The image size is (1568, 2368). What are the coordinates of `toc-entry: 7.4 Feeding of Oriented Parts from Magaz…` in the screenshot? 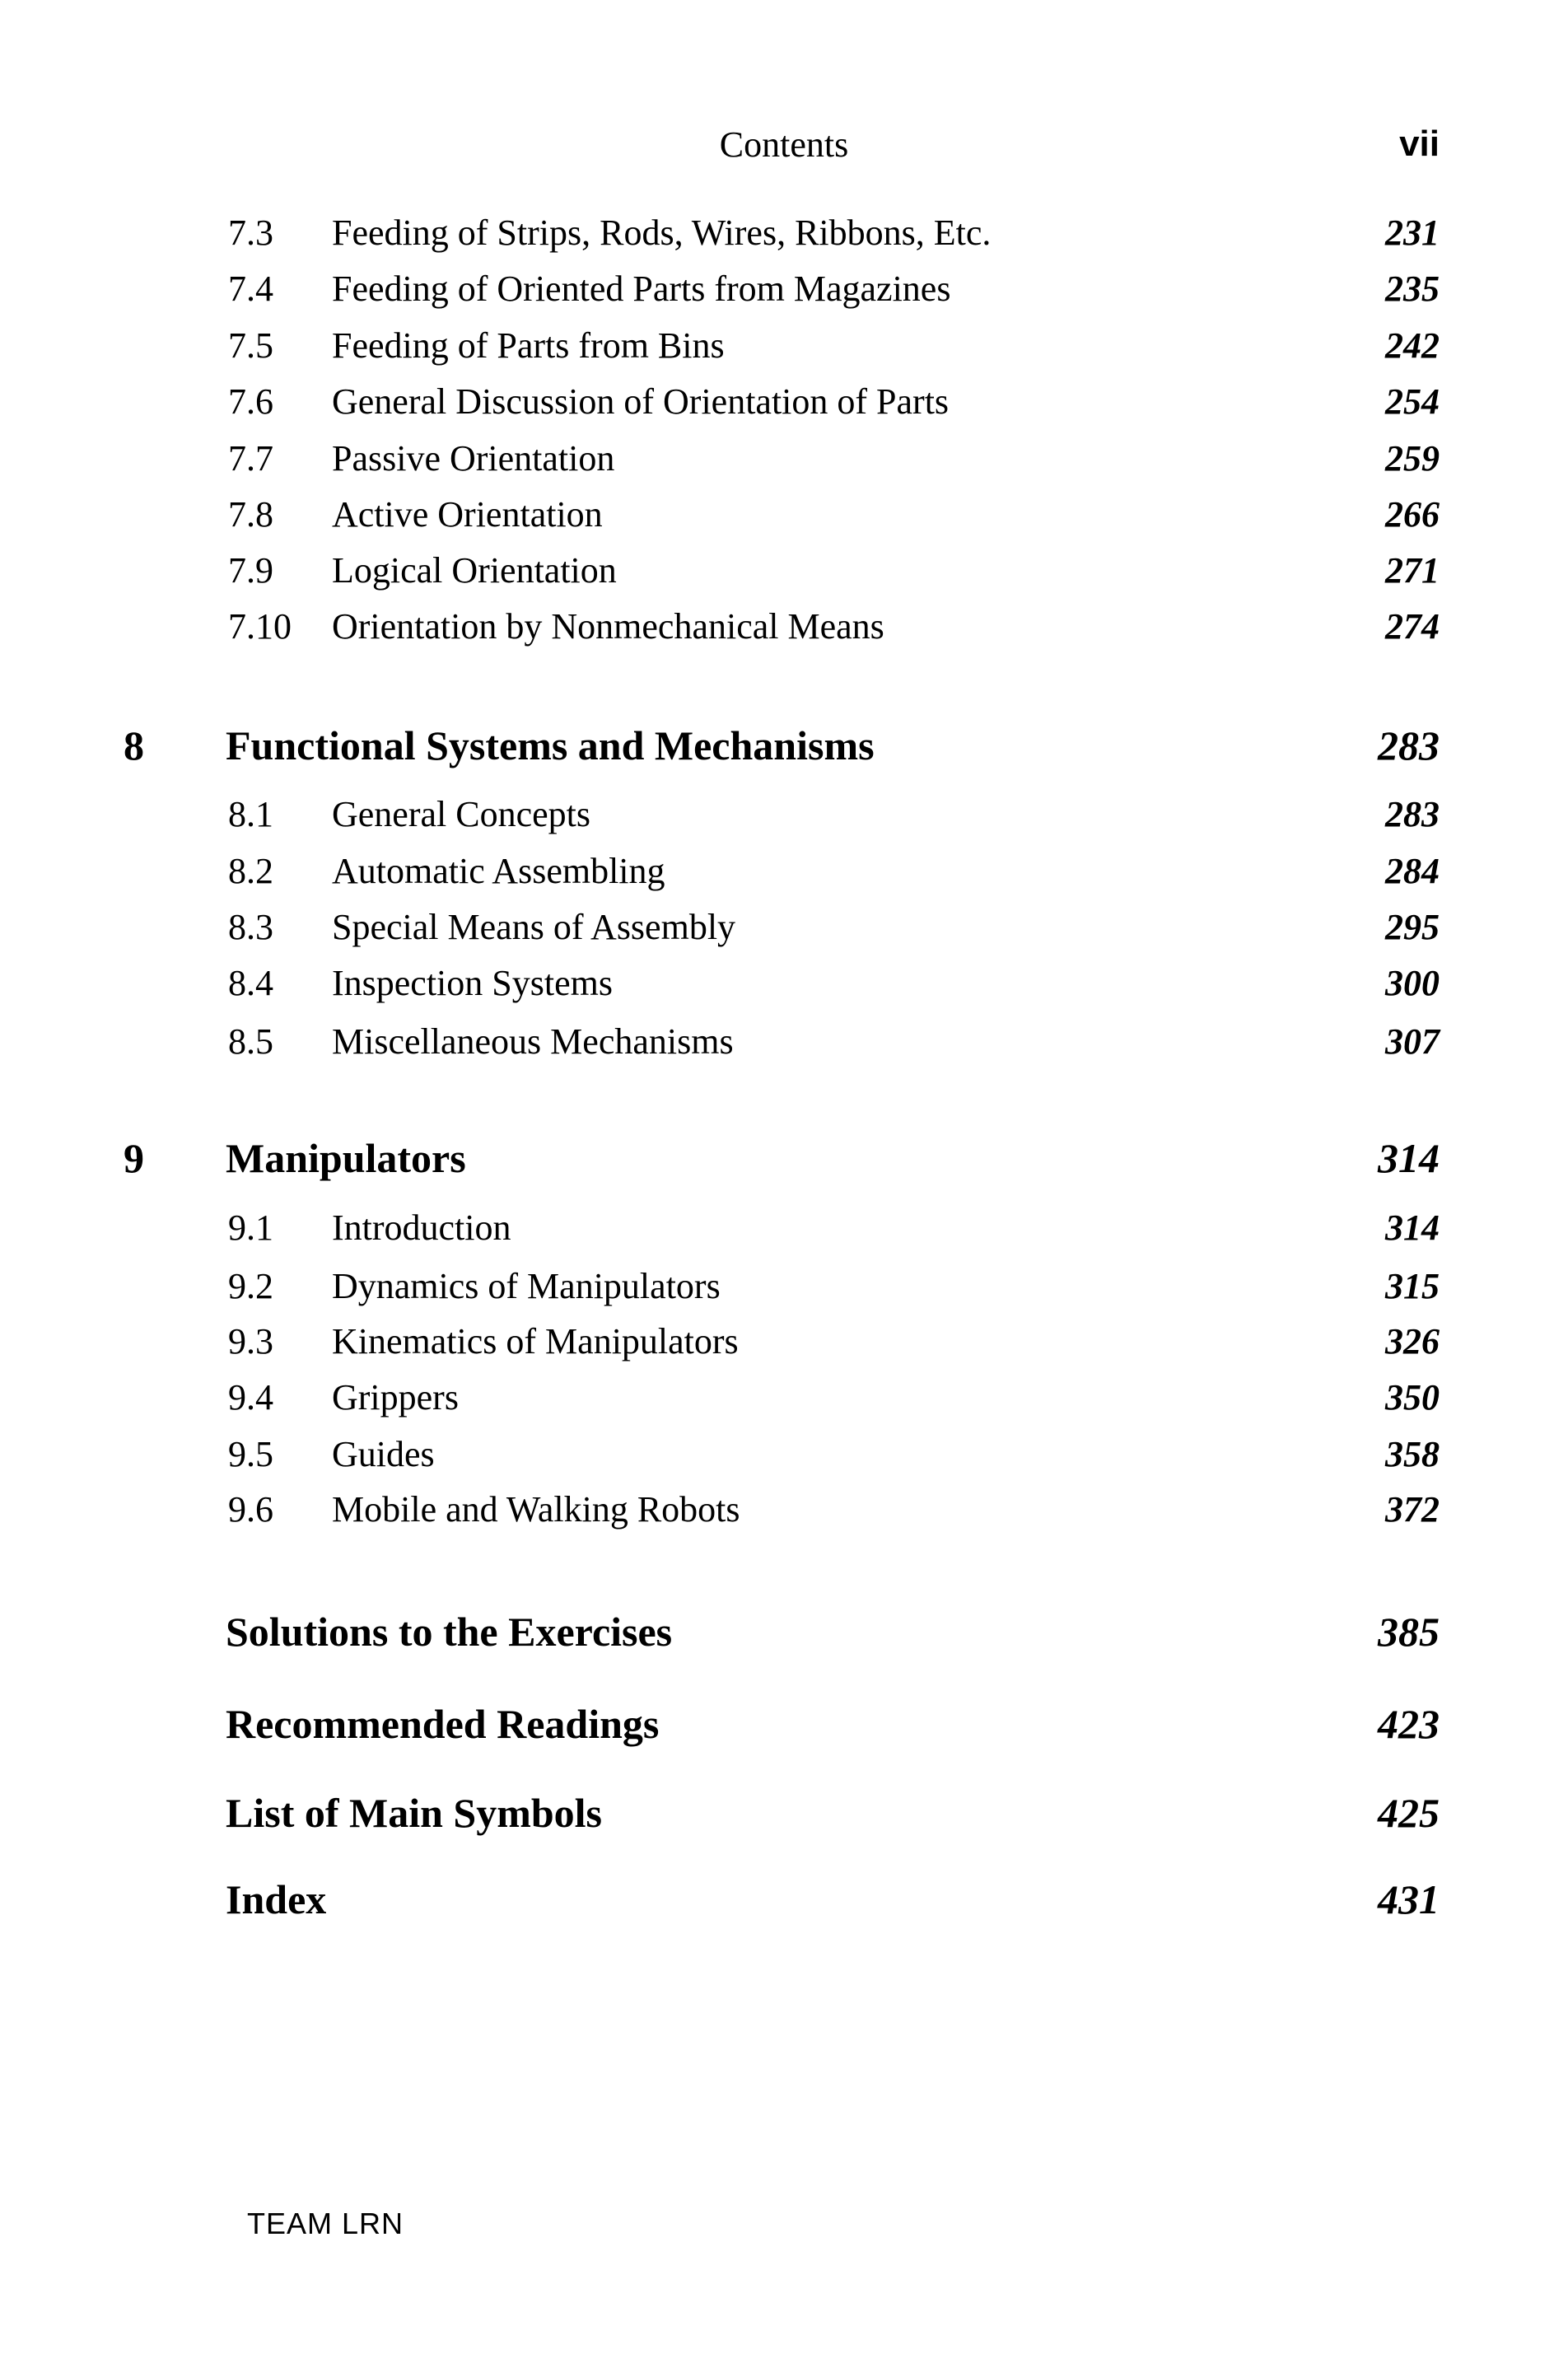 It's located at (784, 295).